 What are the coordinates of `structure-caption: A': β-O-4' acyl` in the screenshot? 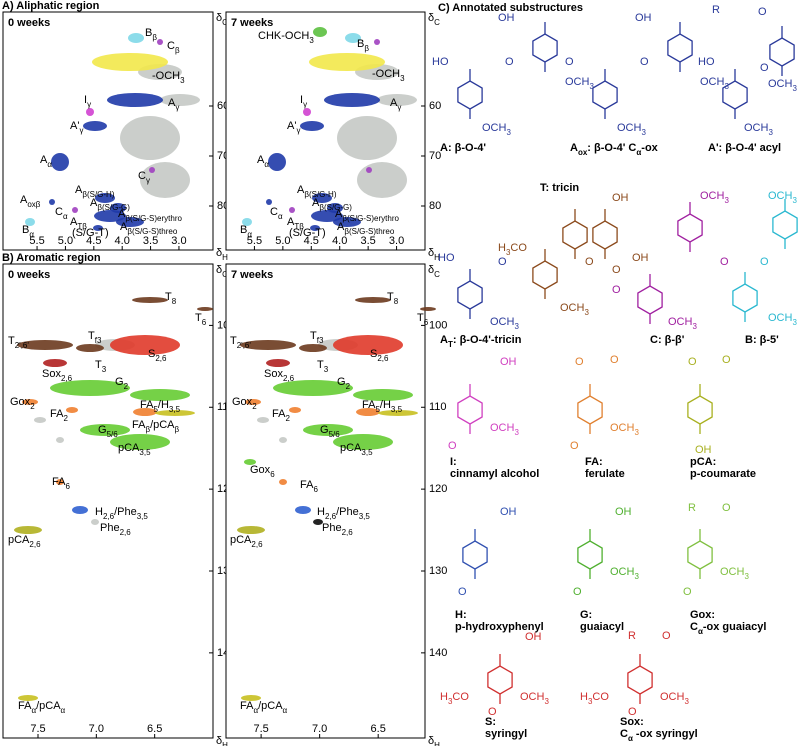 It's located at (744, 148).